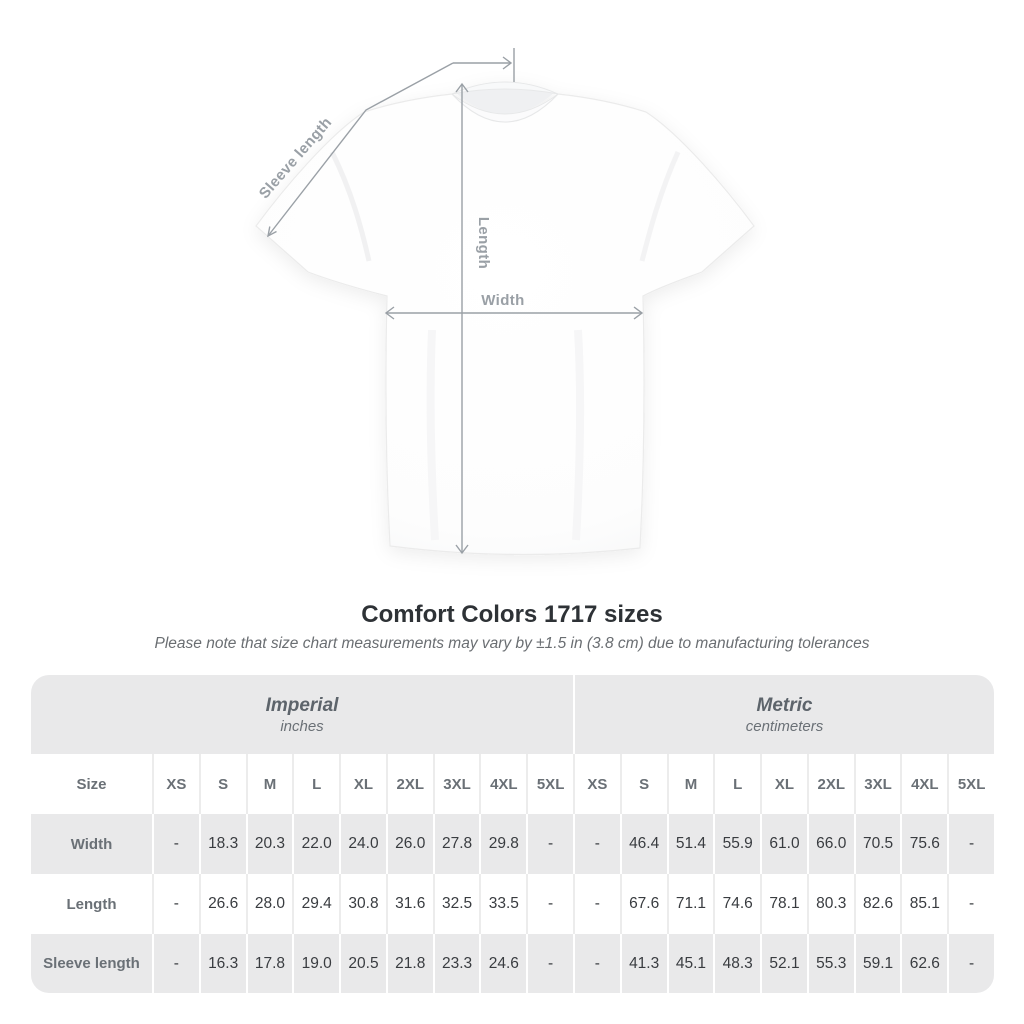  Describe the element at coordinates (643, 963) in the screenshot. I see `measurement-cell-metric: 41.3` at that location.